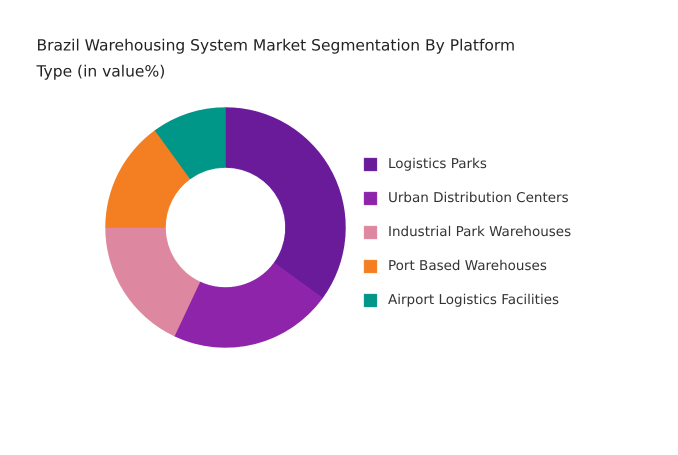 The width and height of the screenshot is (678, 455). What do you see at coordinates (276, 58) in the screenshot?
I see `chart-title: Brazil Warehousing System Market Segmentation By Platform Type (in value%)` at bounding box center [276, 58].